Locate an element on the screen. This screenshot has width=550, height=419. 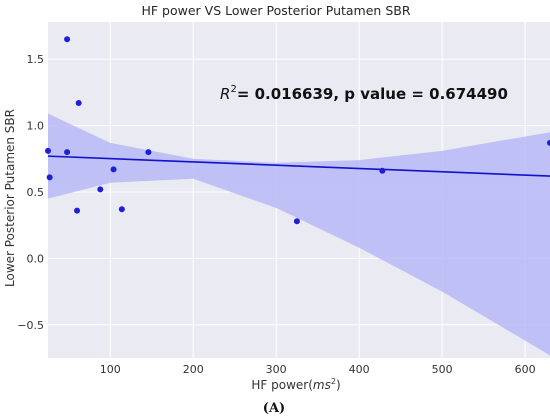
x-tick-labels: 100 200 300 400 500 600 is located at coordinates (318, 369).